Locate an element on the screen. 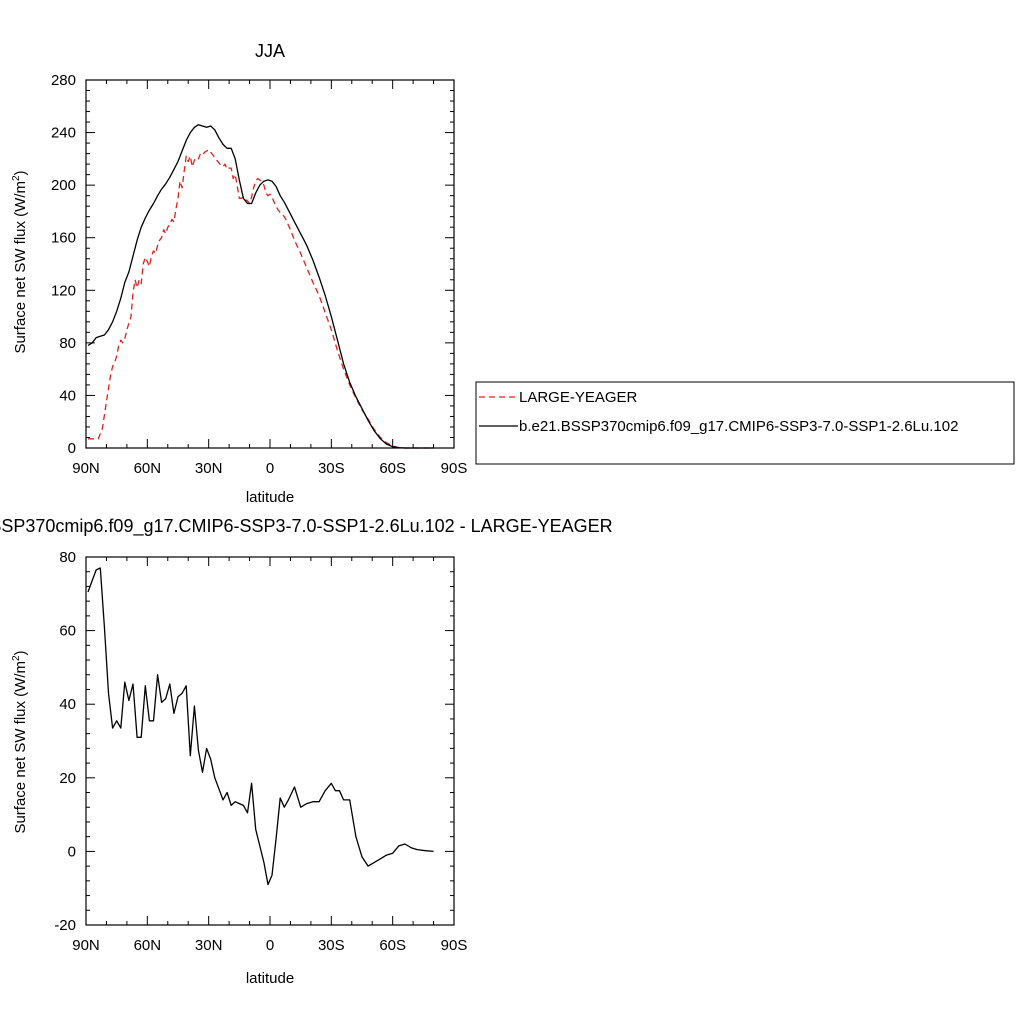  bottom-y-tick-label: 80 is located at coordinates (67, 557).